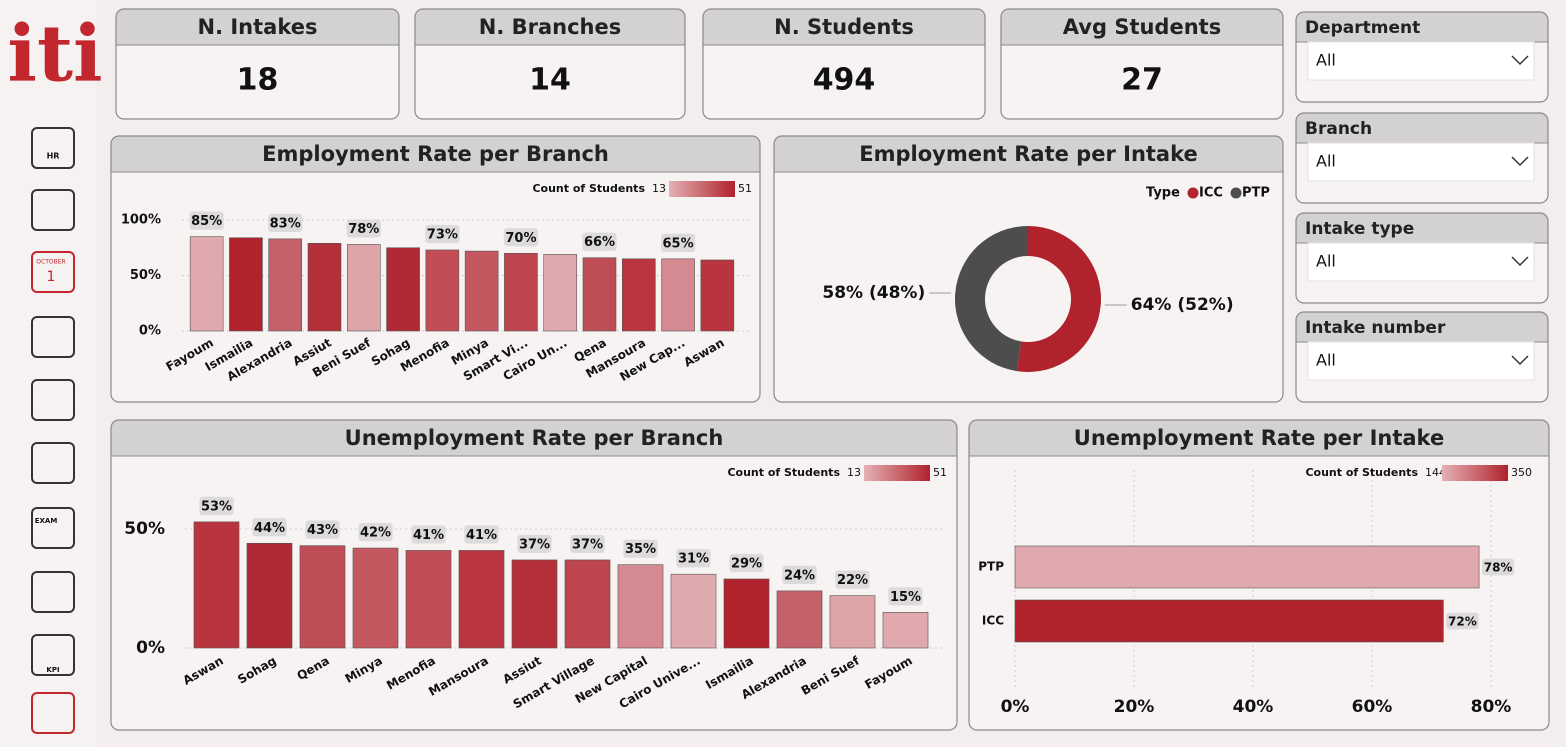 This screenshot has height=747, width=1566. I want to click on legend-marker, so click(1236, 193).